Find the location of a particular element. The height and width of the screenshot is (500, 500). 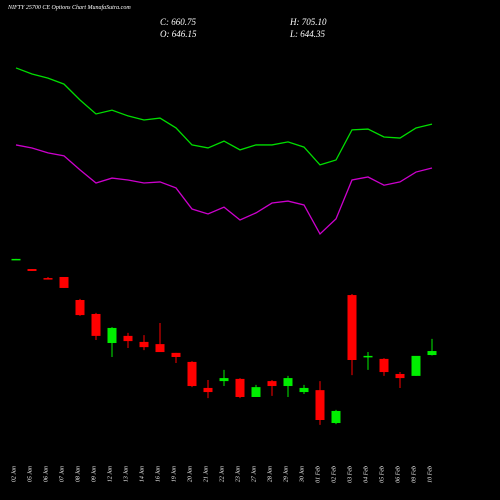

x-tick-label: 02 Feb is located at coordinates (334, 474).